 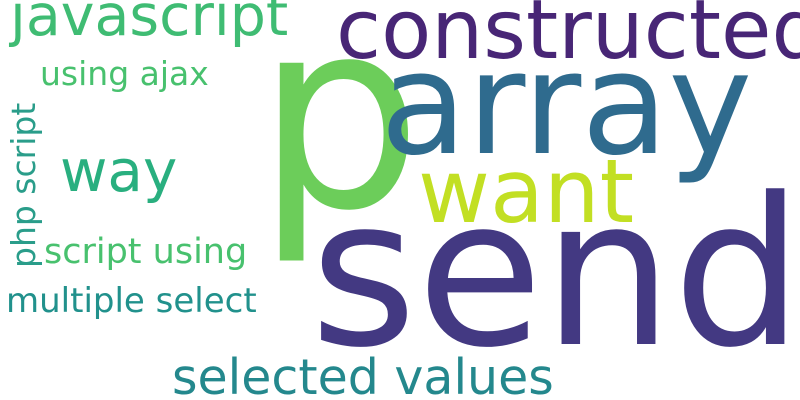 What do you see at coordinates (363, 374) in the screenshot?
I see `word-selected-values: selected values` at bounding box center [363, 374].